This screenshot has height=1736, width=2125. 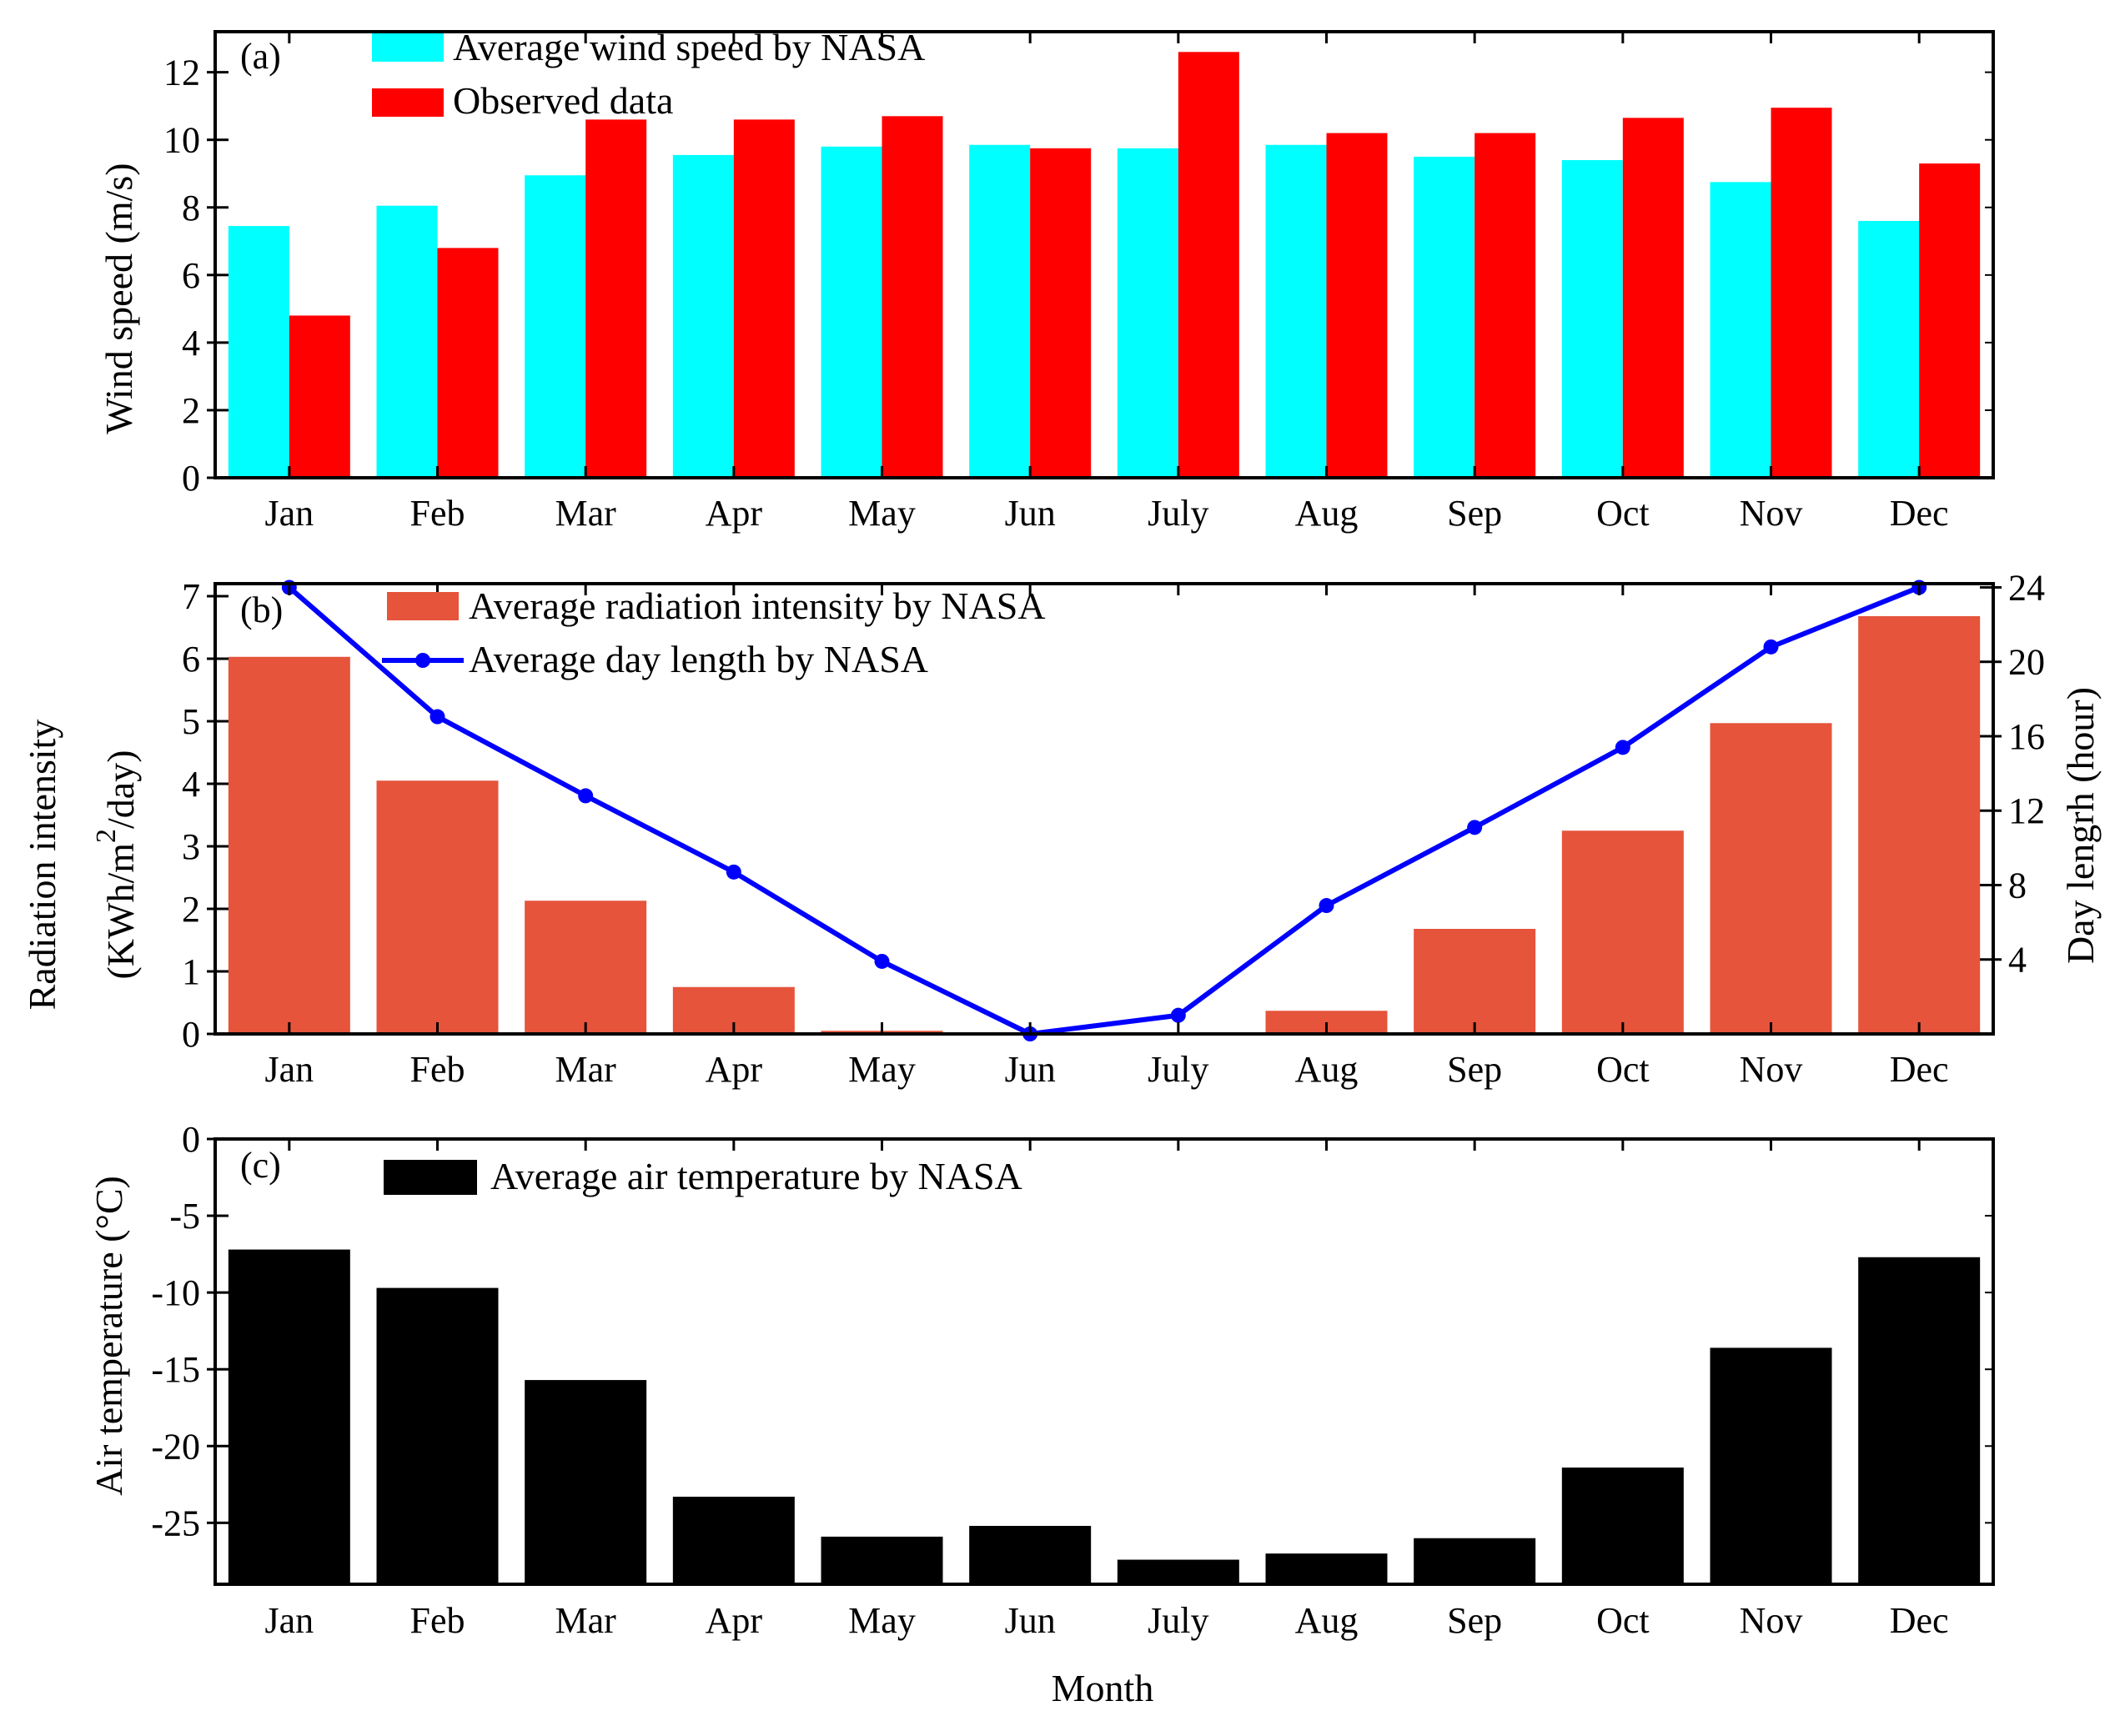 What do you see at coordinates (734, 1070) in the screenshot?
I see `panel-b-x-tick-label: Apr` at bounding box center [734, 1070].